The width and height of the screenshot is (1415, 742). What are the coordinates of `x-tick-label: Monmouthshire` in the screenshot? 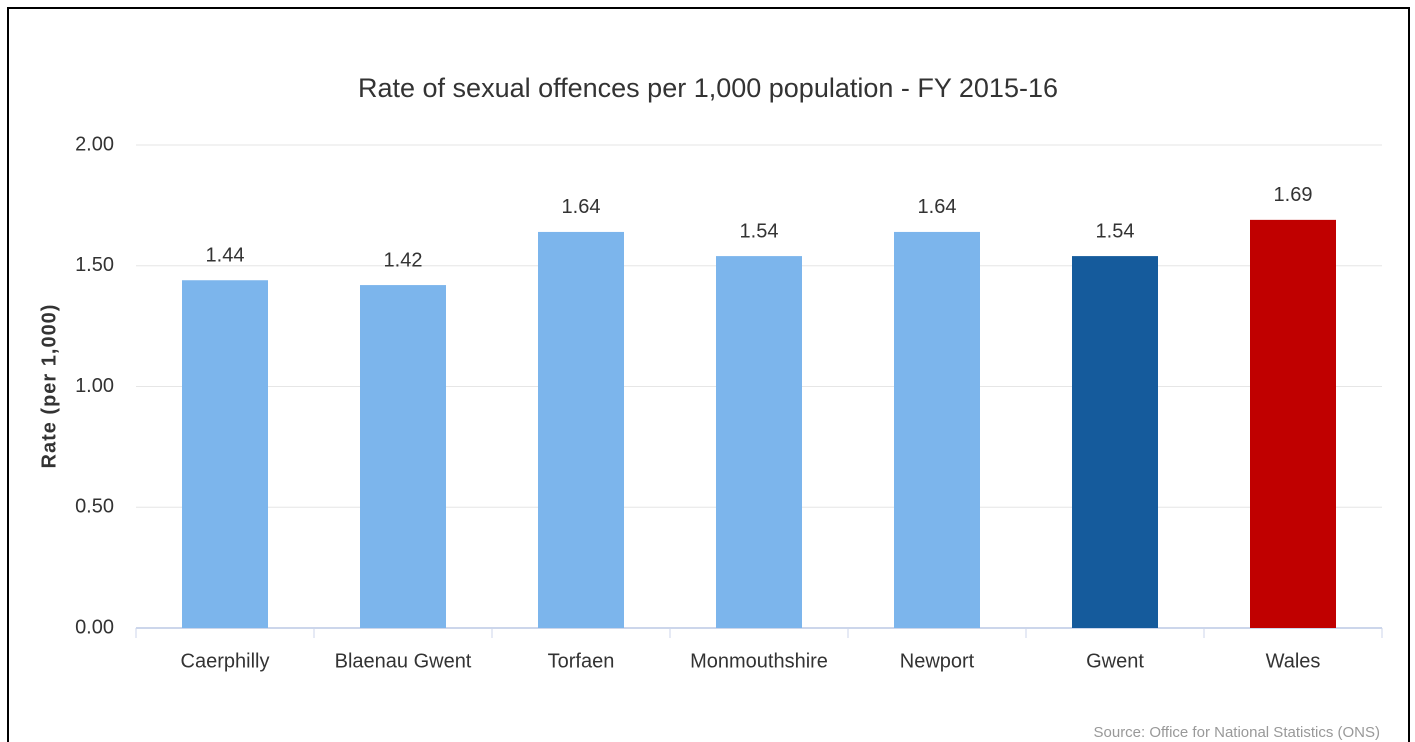 It's located at (759, 661).